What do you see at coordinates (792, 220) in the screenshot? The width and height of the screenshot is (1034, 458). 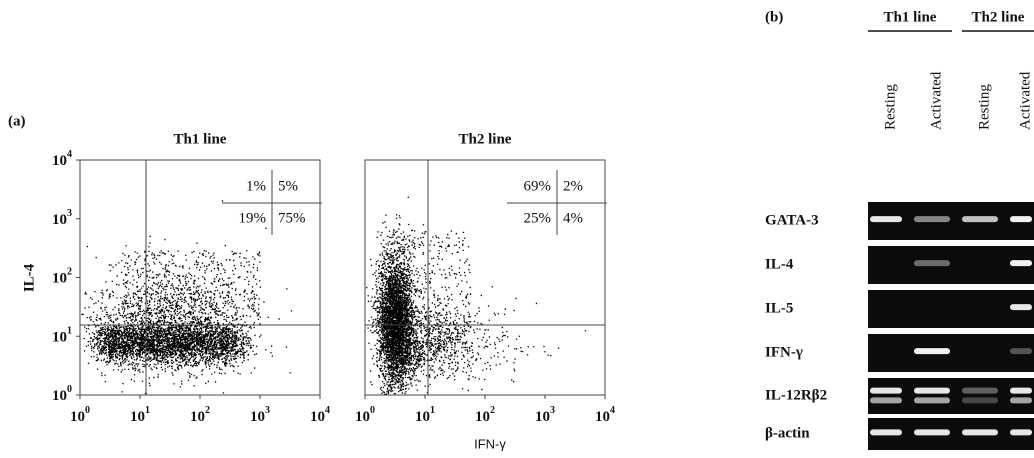 I see `gene-label: GATA-3` at bounding box center [792, 220].